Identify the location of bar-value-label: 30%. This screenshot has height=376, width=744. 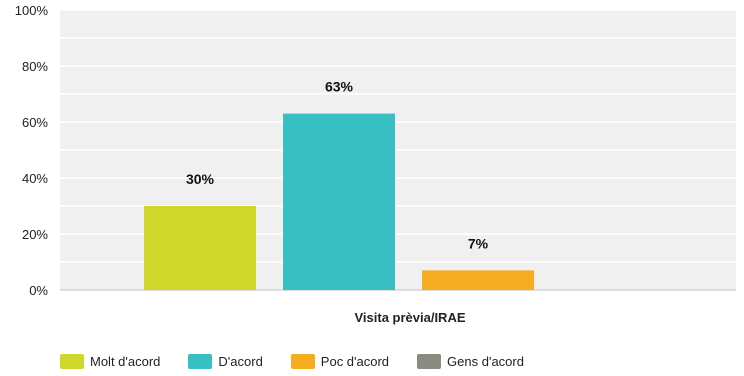
(200, 179).